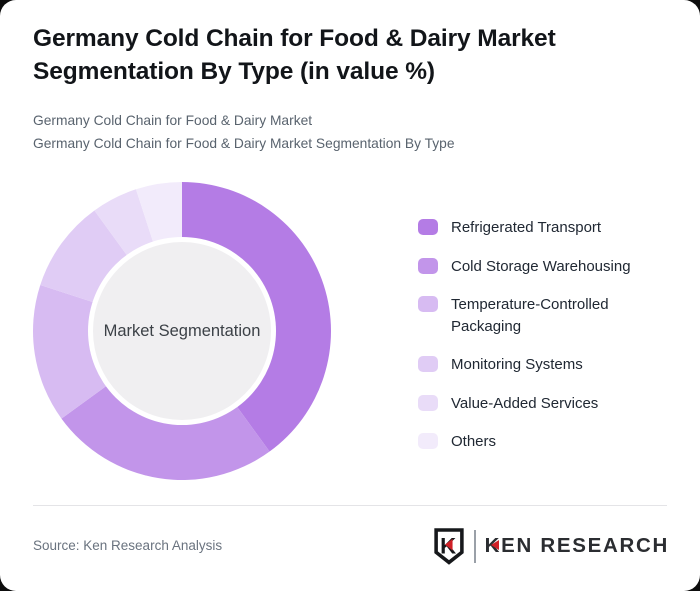 The width and height of the screenshot is (700, 591). I want to click on logo-wordmark: KEN RESEARCH, so click(577, 546).